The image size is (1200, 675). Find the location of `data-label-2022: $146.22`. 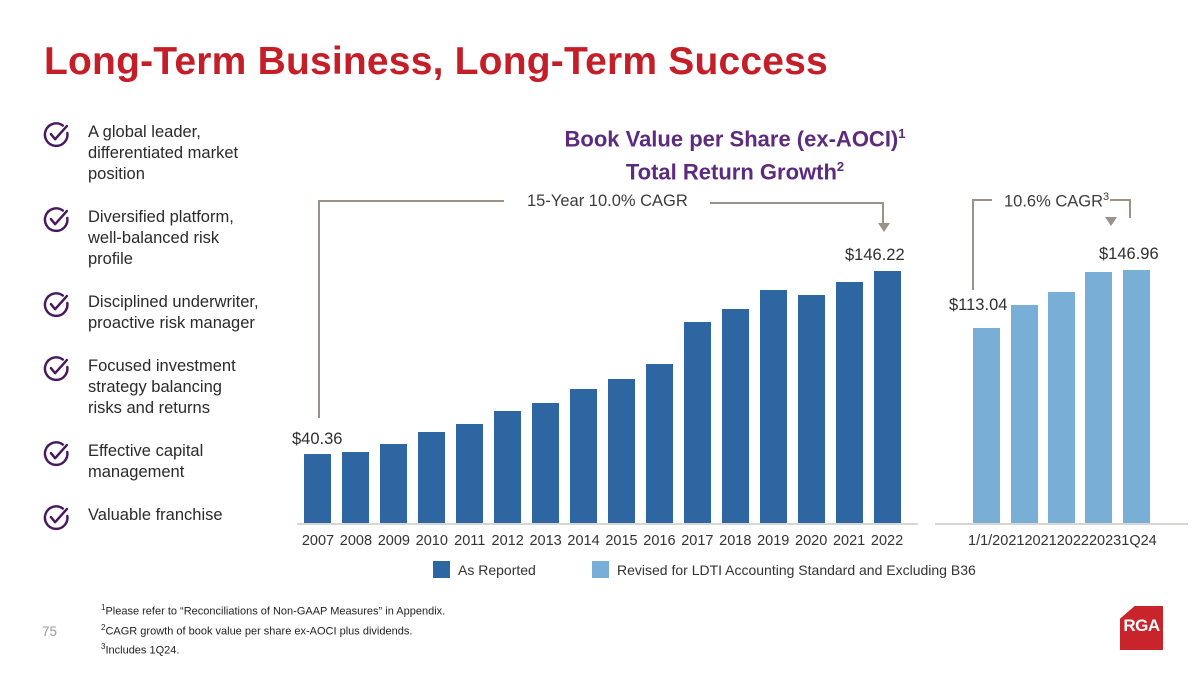

data-label-2022: $146.22 is located at coordinates (875, 255).